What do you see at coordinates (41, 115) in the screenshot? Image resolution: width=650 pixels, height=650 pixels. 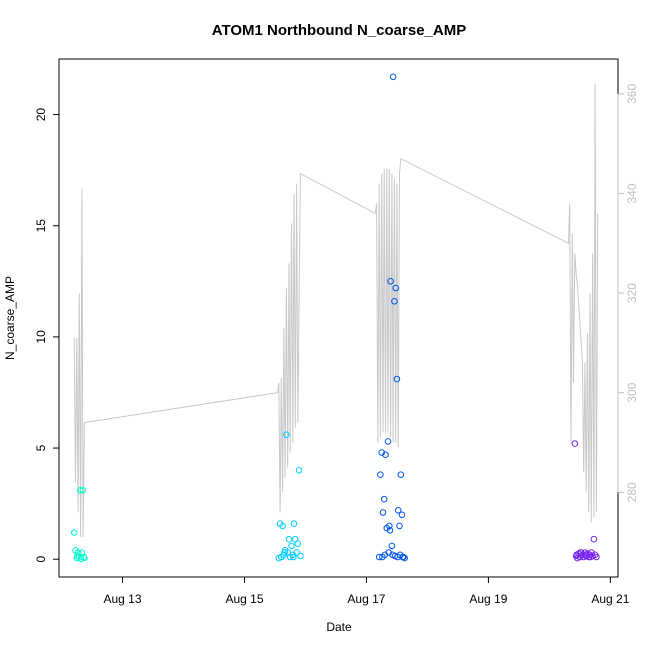 I see `y-tick-label: 20` at bounding box center [41, 115].